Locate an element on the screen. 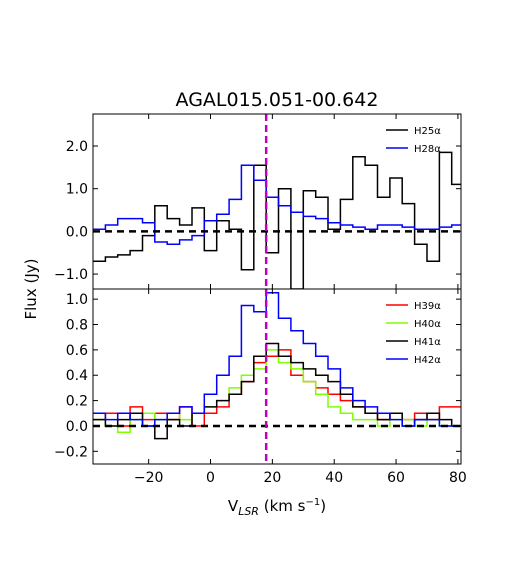 The width and height of the screenshot is (512, 567). bottom-ytick-label-5: 0.8 is located at coordinates (77, 326).